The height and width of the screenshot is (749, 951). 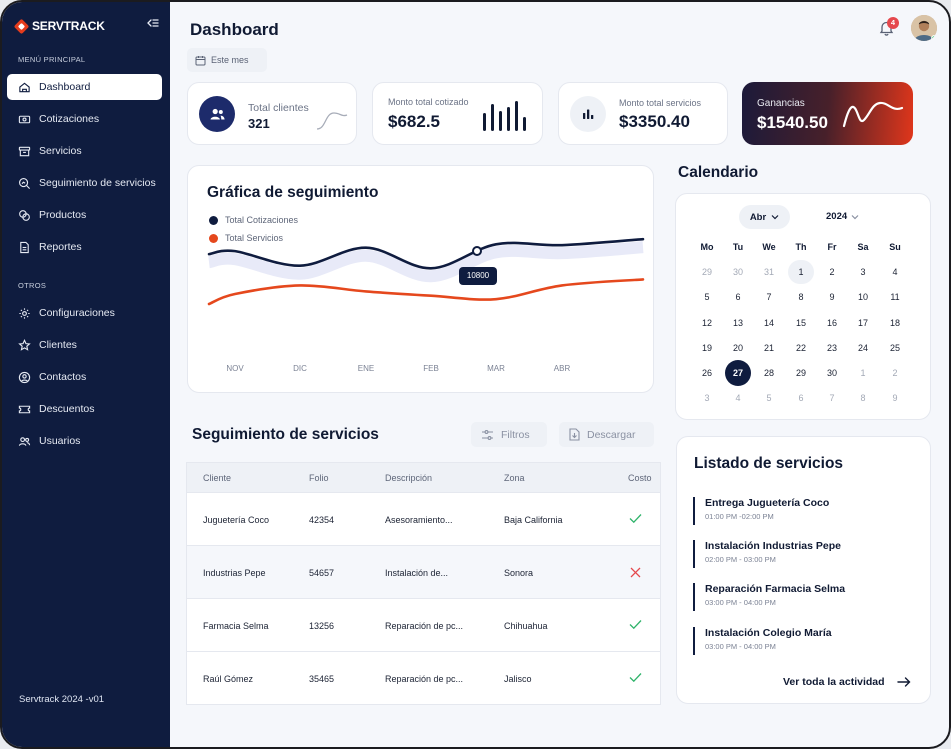 What do you see at coordinates (895, 297) in the screenshot?
I see `calendar-day: 11` at bounding box center [895, 297].